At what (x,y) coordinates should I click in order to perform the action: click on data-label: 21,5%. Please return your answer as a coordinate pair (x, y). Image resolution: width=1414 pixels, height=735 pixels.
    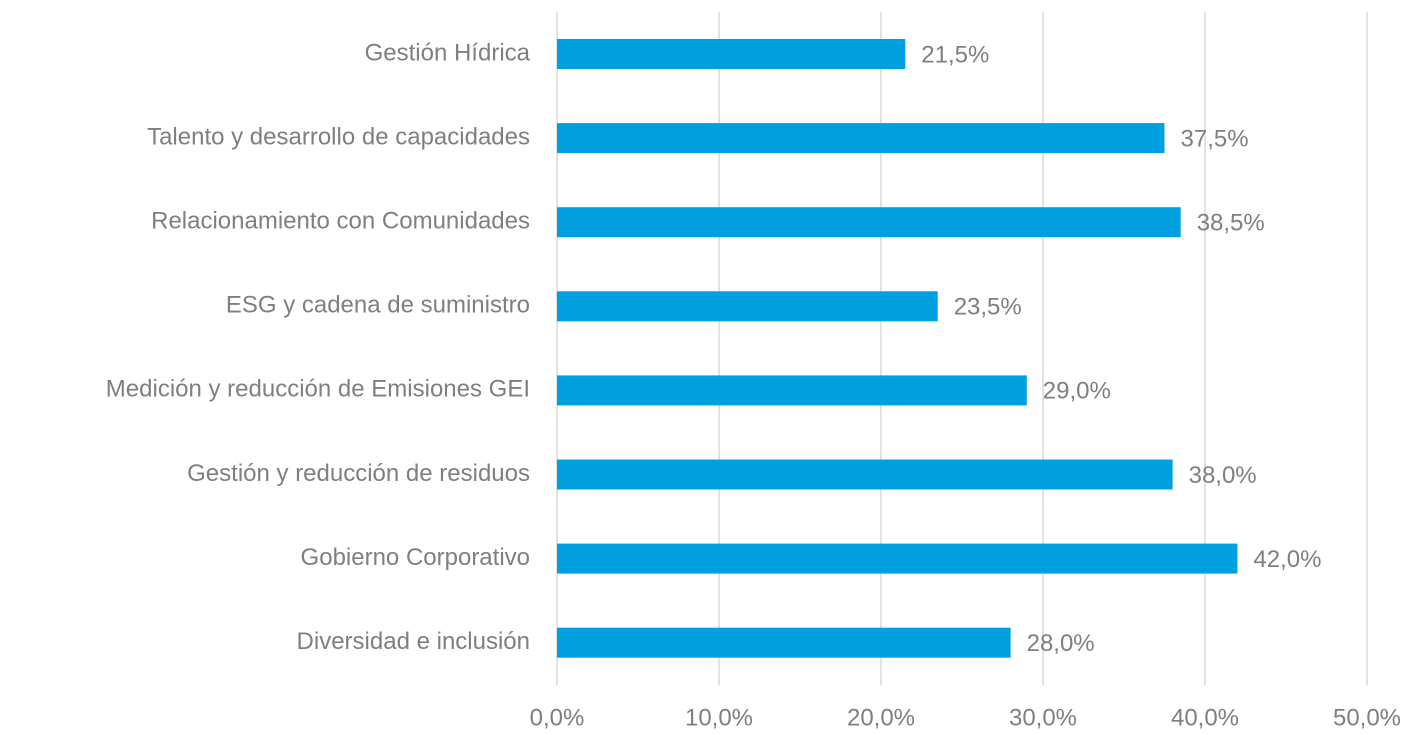
    Looking at the image, I should click on (955, 54).